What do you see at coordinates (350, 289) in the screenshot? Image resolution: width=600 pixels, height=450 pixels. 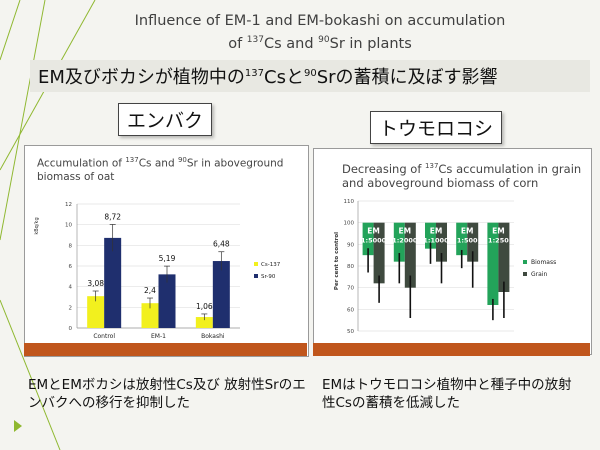 I see `y-tick-label: 70` at bounding box center [350, 289].